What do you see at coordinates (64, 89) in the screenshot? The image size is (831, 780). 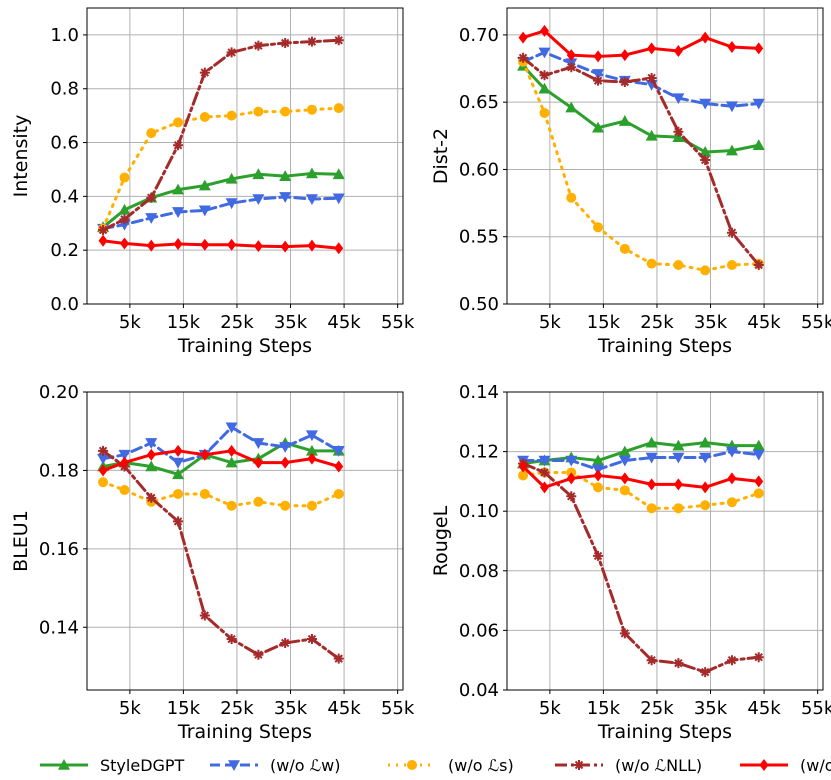 I see `y-tick-label: 0.8` at bounding box center [64, 89].